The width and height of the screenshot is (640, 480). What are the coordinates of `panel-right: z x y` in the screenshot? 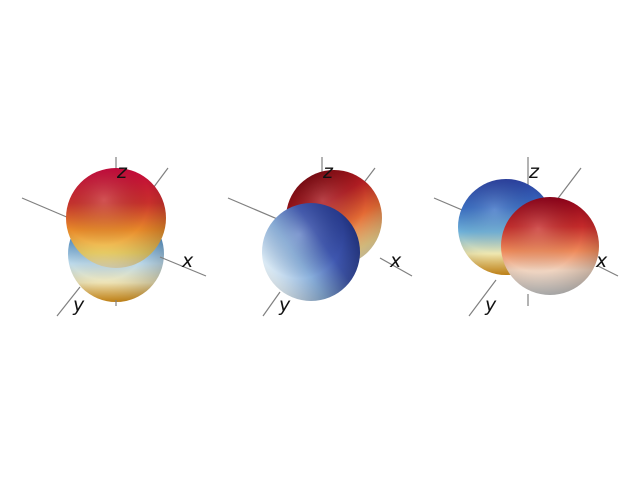 It's located at (526, 237).